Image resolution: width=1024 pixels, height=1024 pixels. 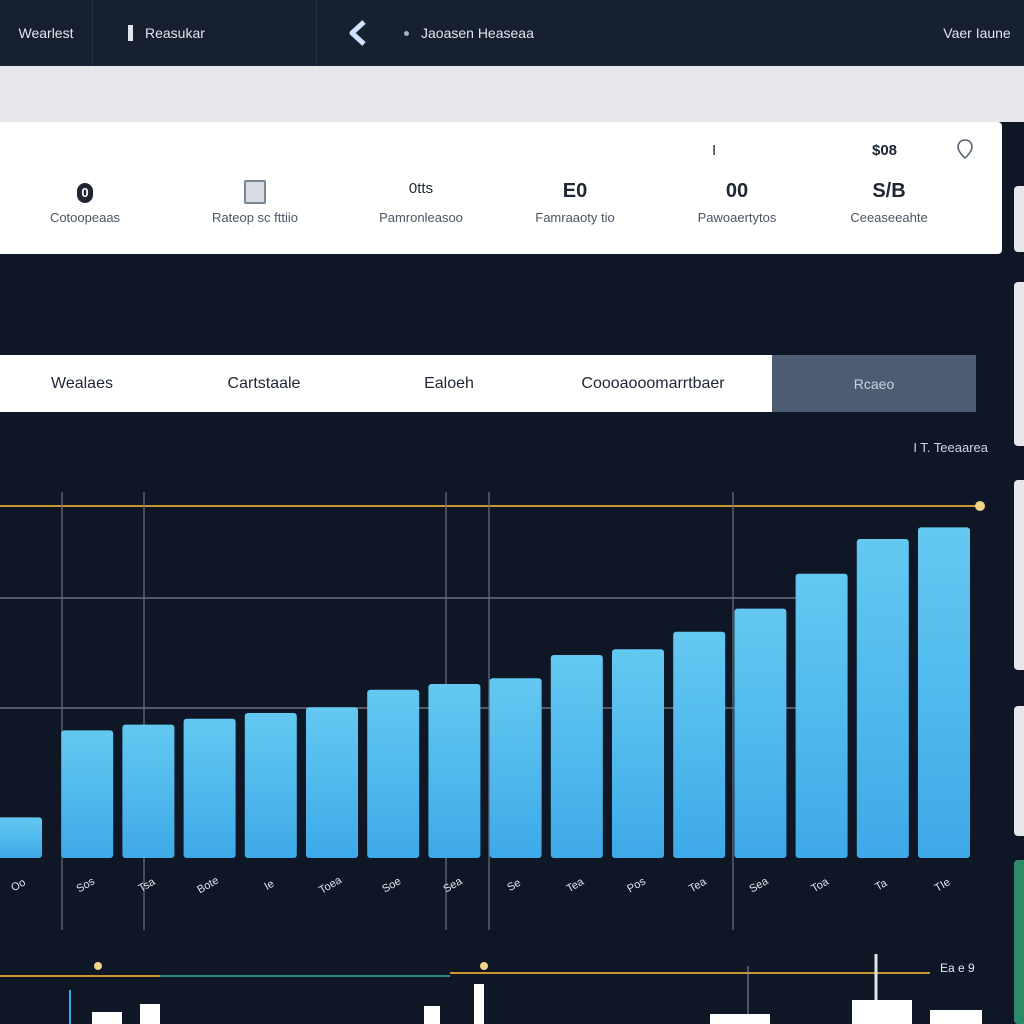 I want to click on stat-label: Famraaoty tio, so click(x=575, y=217).